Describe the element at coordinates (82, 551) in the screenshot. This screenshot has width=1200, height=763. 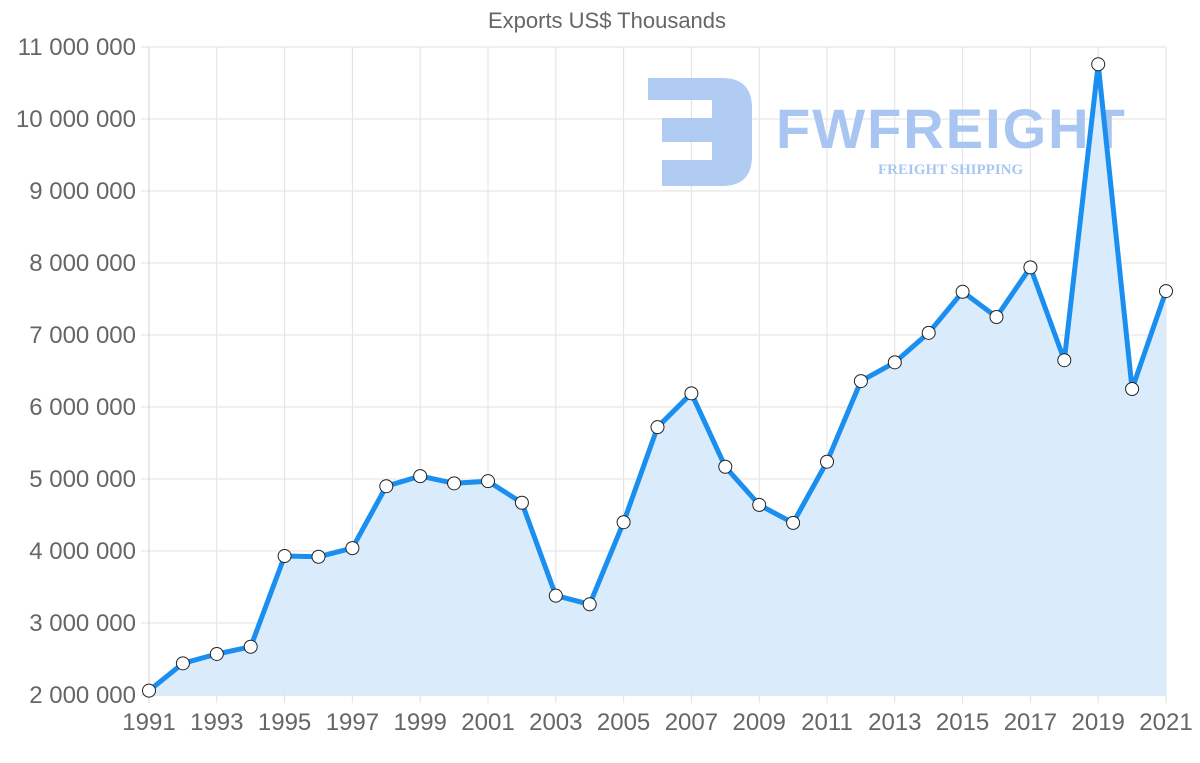
I see `y-tick-label: 4 000 000` at that location.